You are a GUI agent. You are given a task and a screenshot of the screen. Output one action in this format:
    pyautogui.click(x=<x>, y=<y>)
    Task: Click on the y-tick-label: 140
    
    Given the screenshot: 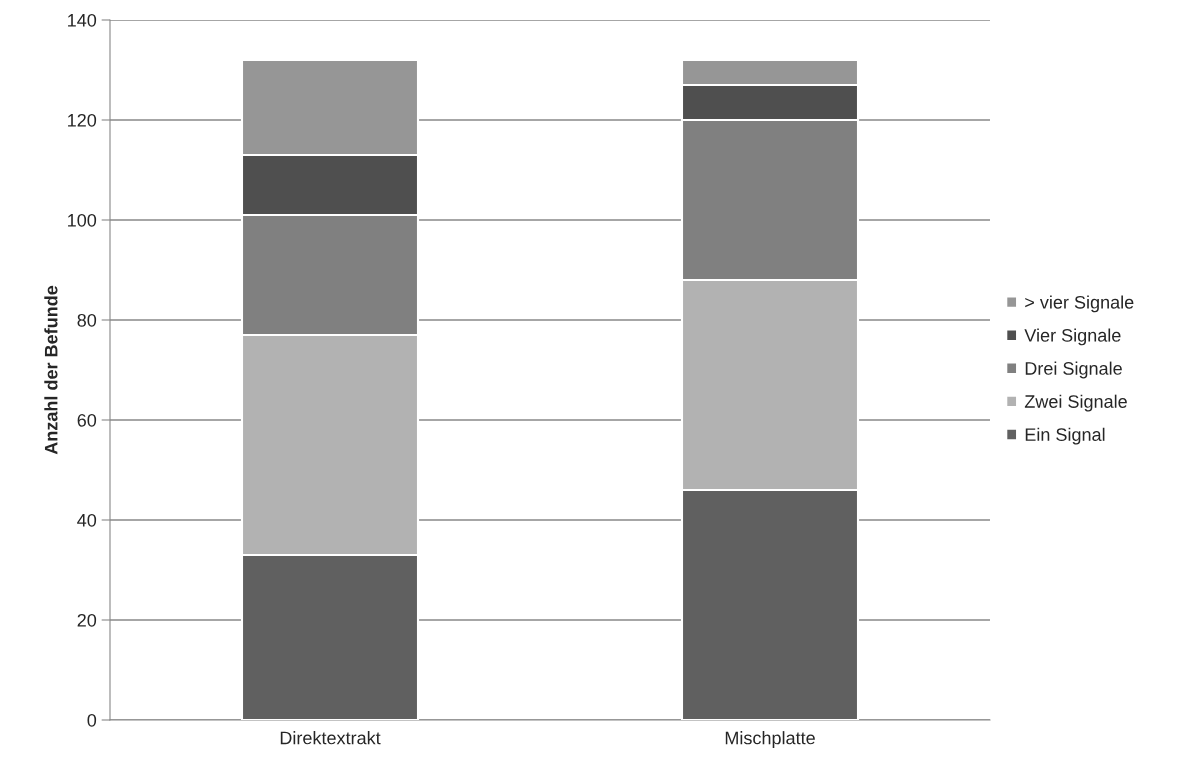 What is the action you would take?
    pyautogui.click(x=82, y=20)
    